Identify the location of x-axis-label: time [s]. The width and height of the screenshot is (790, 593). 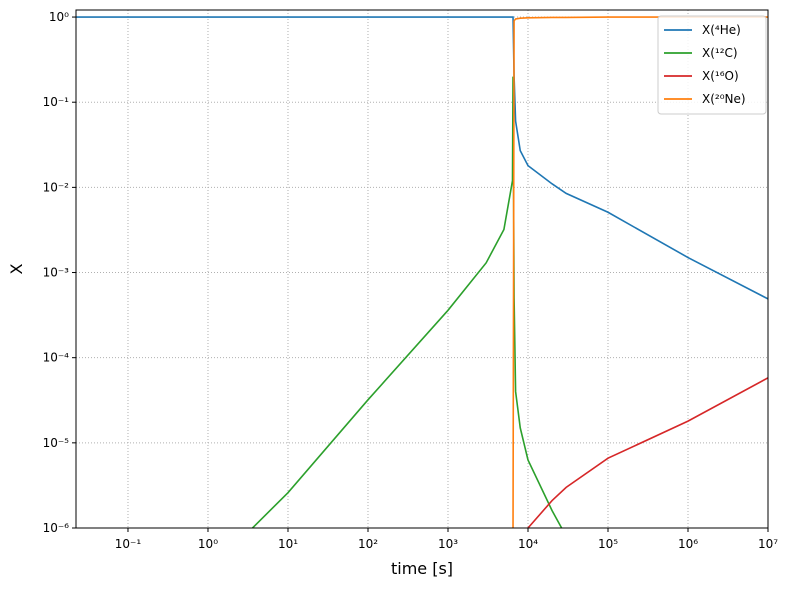
(422, 568).